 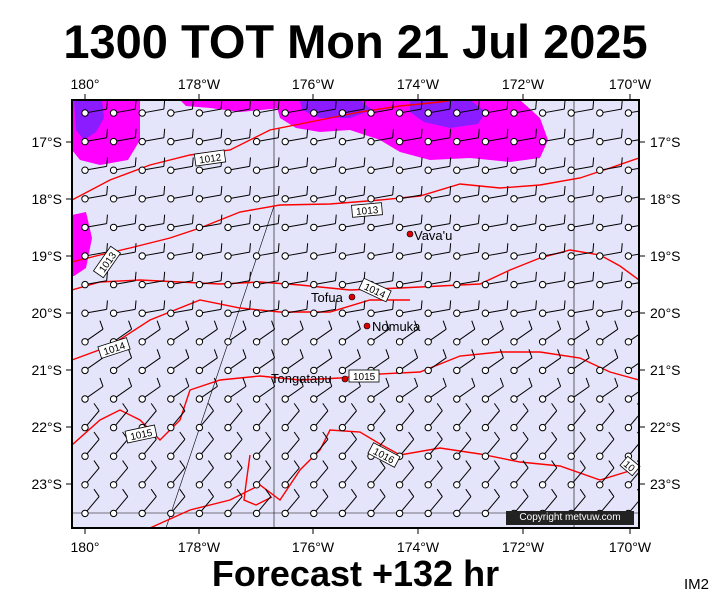 I want to click on svg-text: Tongatapu, so click(x=301, y=378).